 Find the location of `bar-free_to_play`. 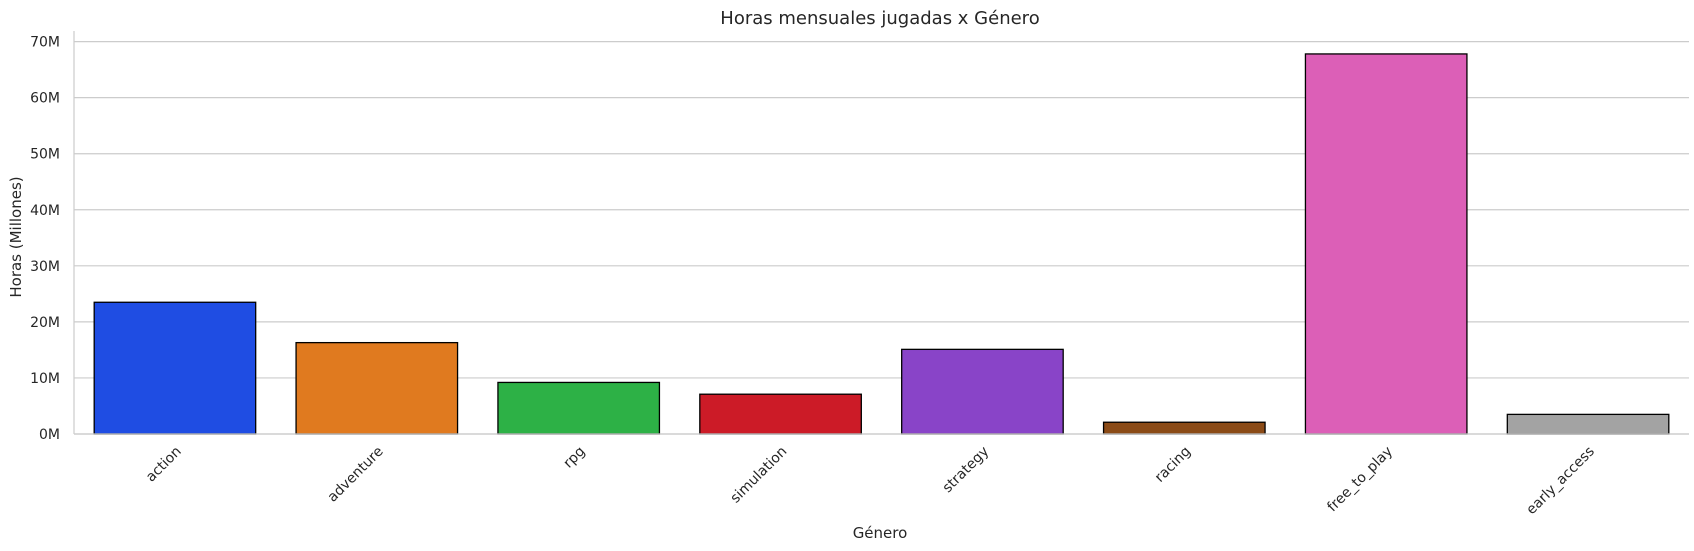

bar-free_to_play is located at coordinates (1386, 244).